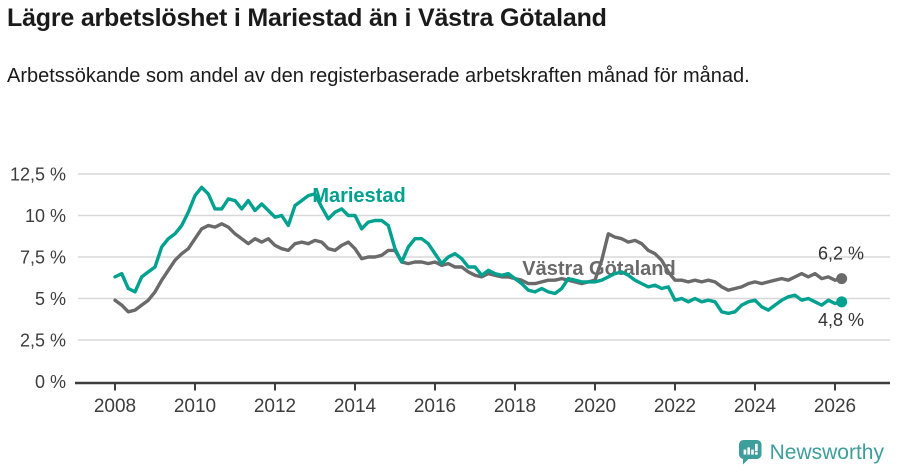 The image size is (900, 474). I want to click on y-tick-label: 5 %, so click(50, 299).